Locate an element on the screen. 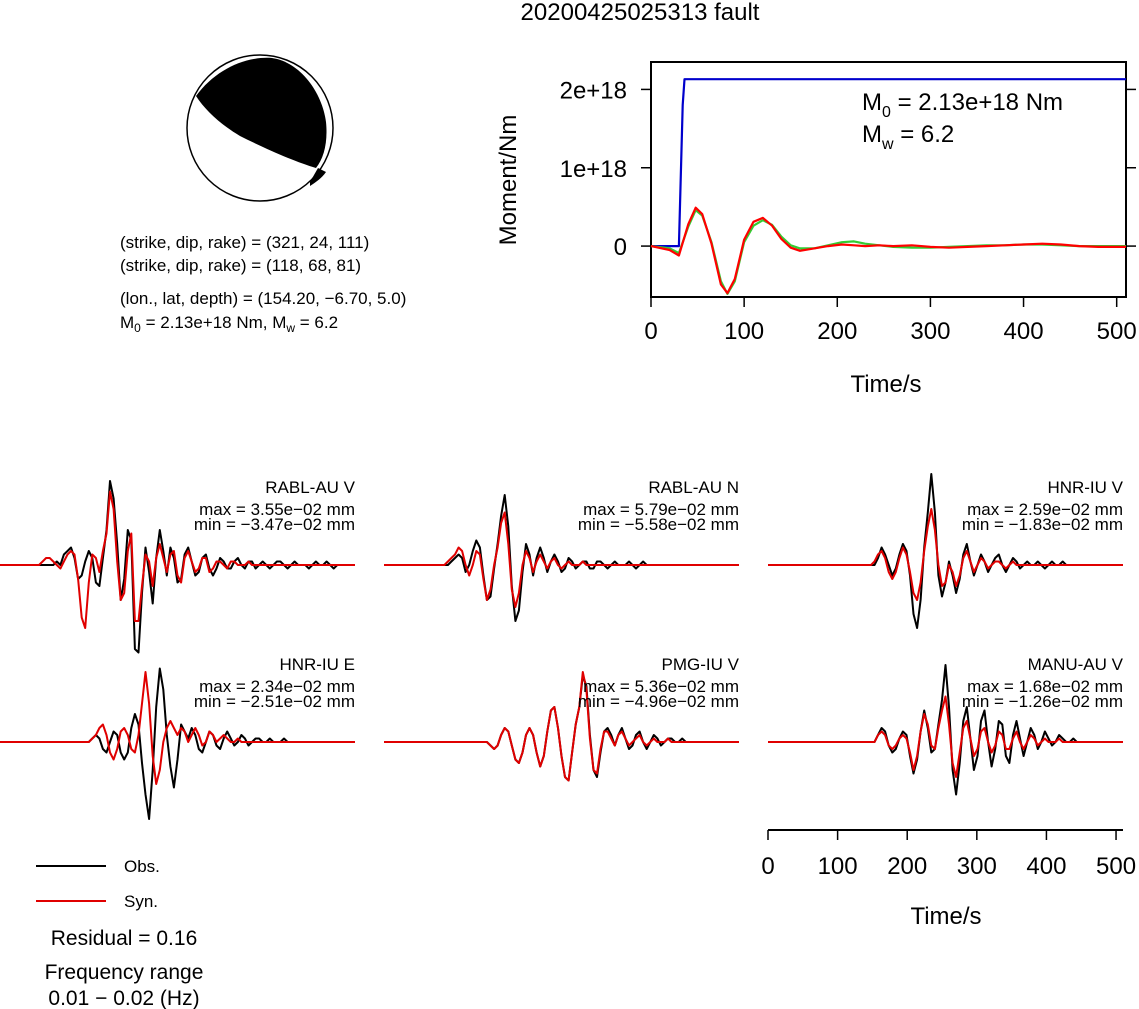  moment-annotation-m0: M0 = 2.13e+18 Nm is located at coordinates (962, 105).